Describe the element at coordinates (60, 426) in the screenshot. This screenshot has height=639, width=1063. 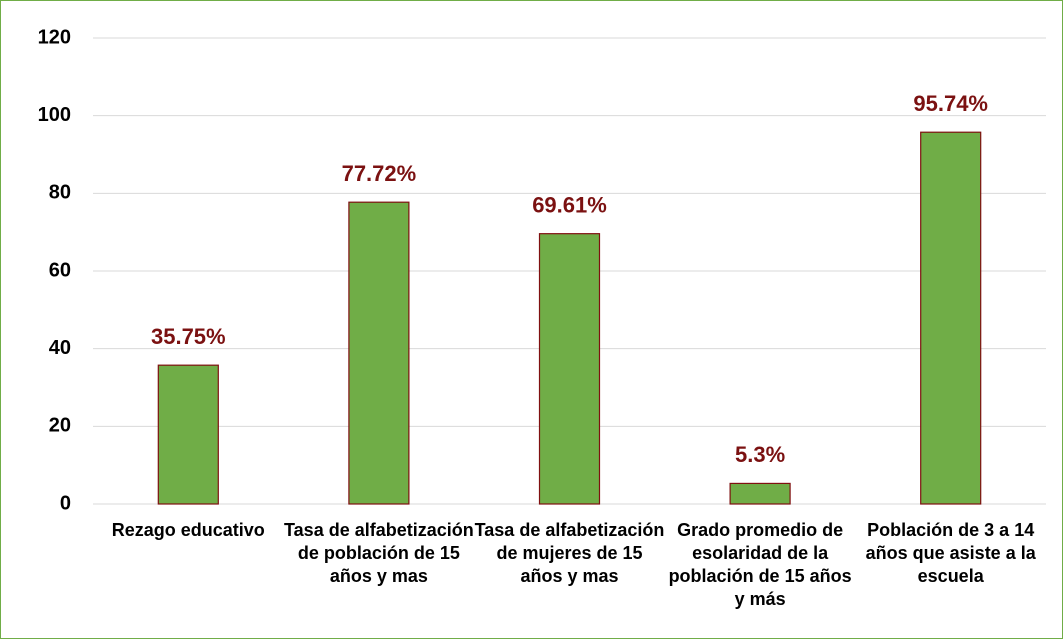
I see `y-tick-label: 20` at that location.